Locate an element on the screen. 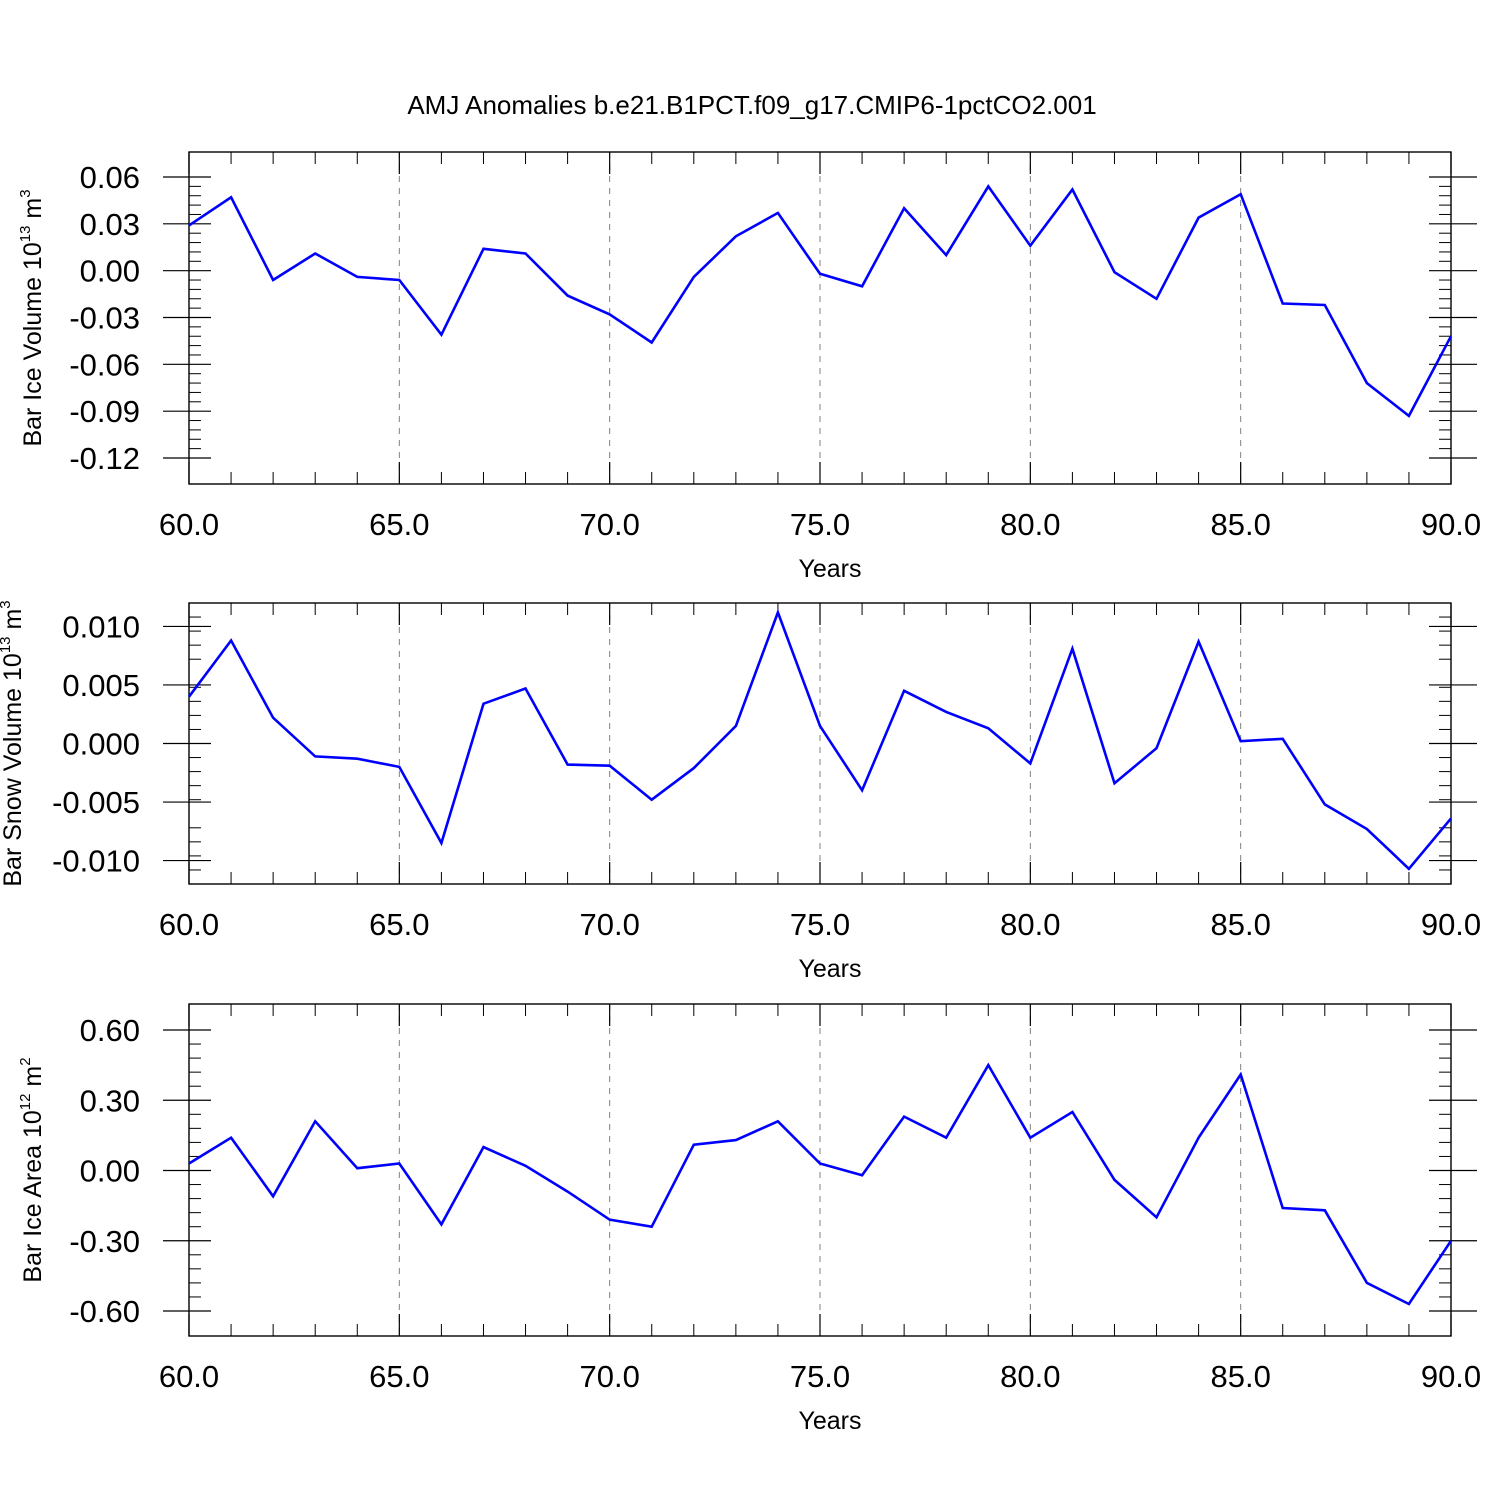 The image size is (1500, 1500). y-tick-label: -0.010 is located at coordinates (96, 861).